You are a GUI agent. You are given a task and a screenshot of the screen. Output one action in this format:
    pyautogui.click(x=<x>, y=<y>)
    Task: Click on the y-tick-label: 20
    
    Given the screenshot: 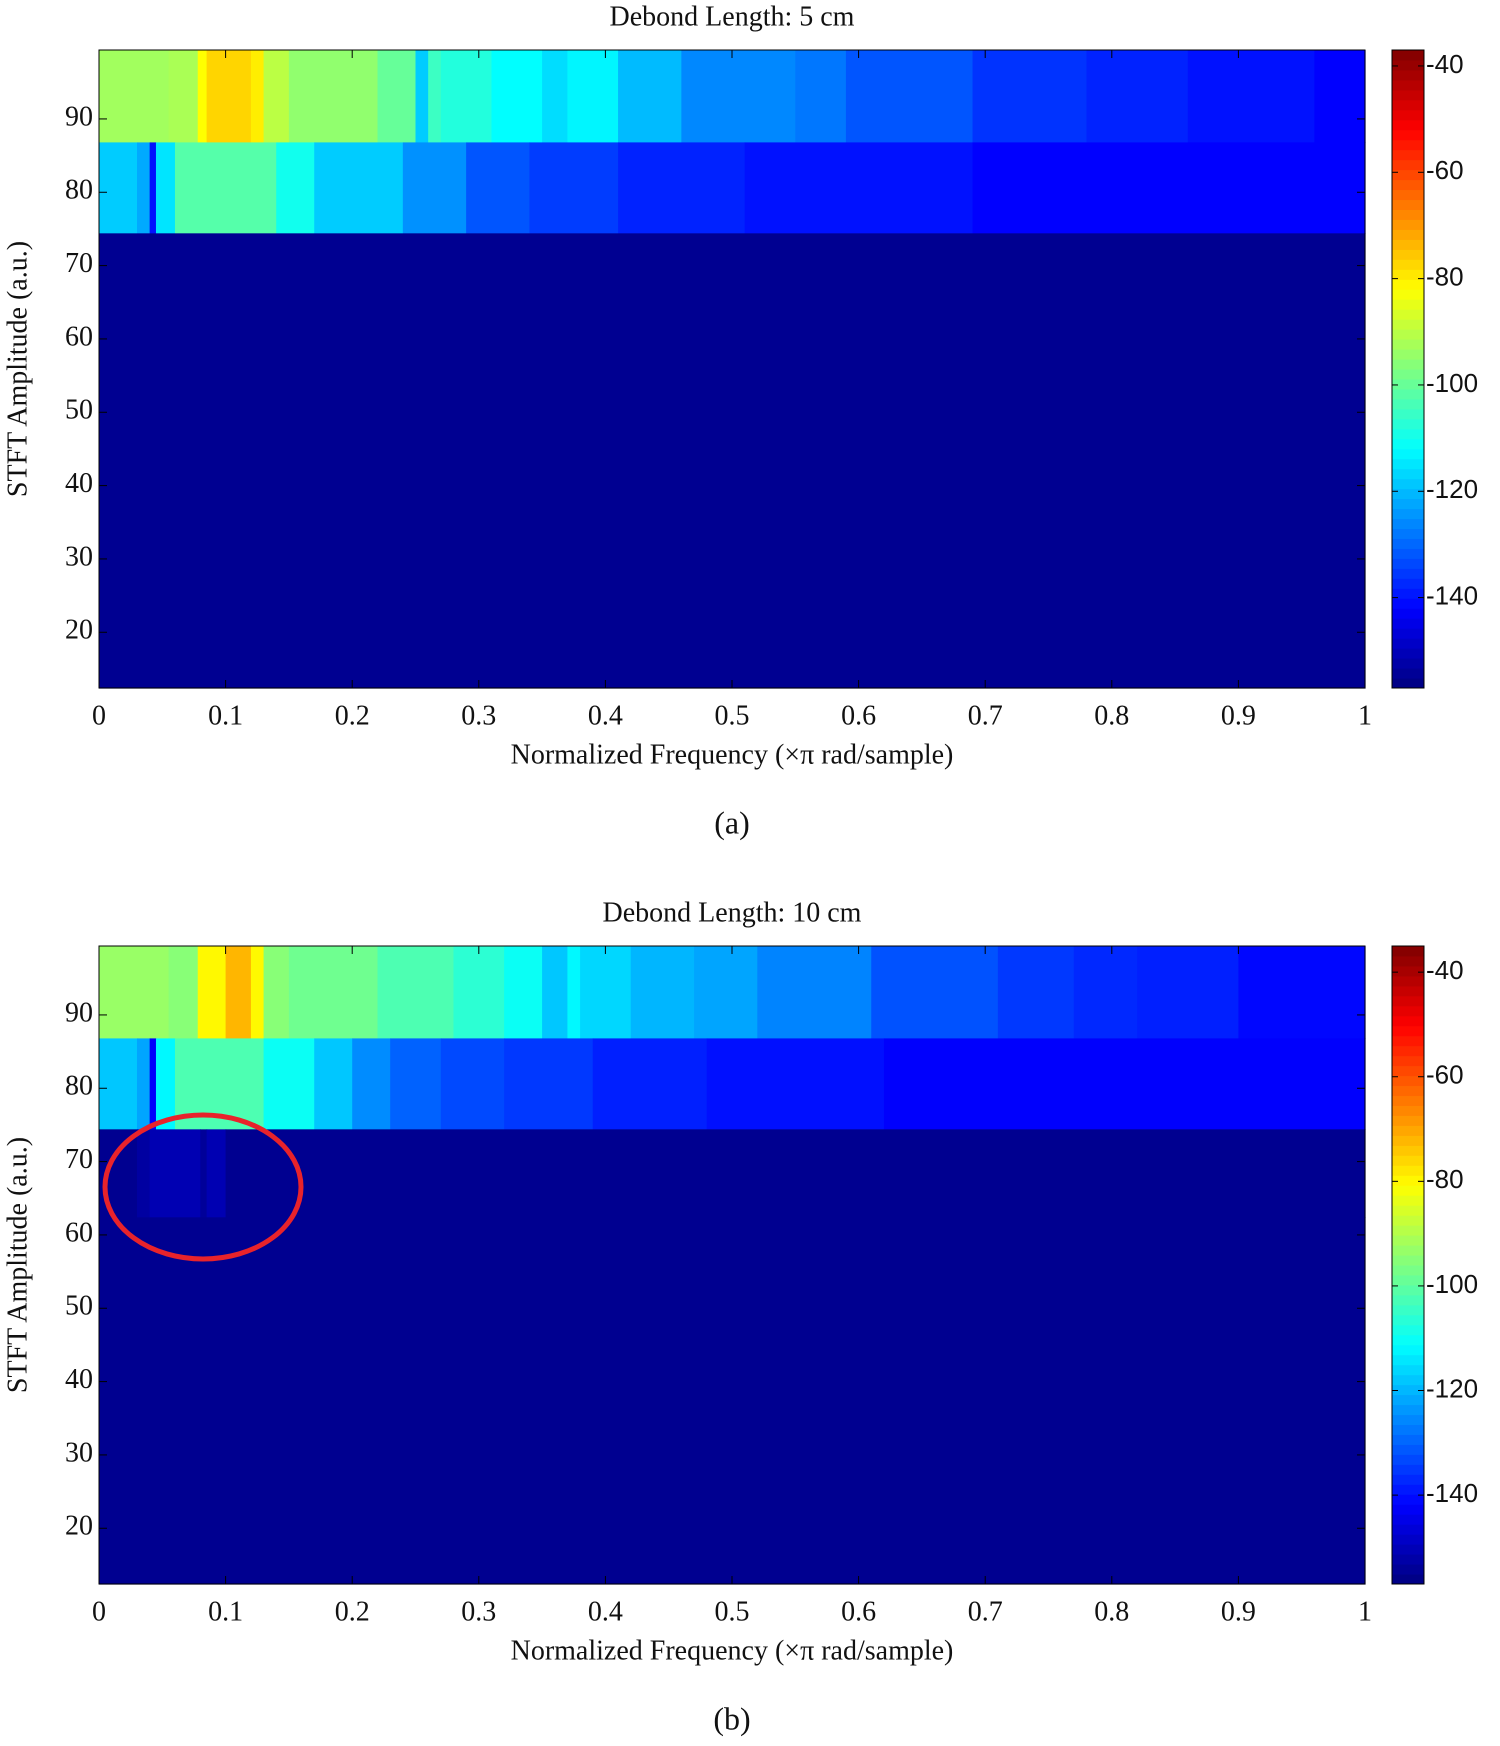 What is the action you would take?
    pyautogui.click(x=79, y=630)
    